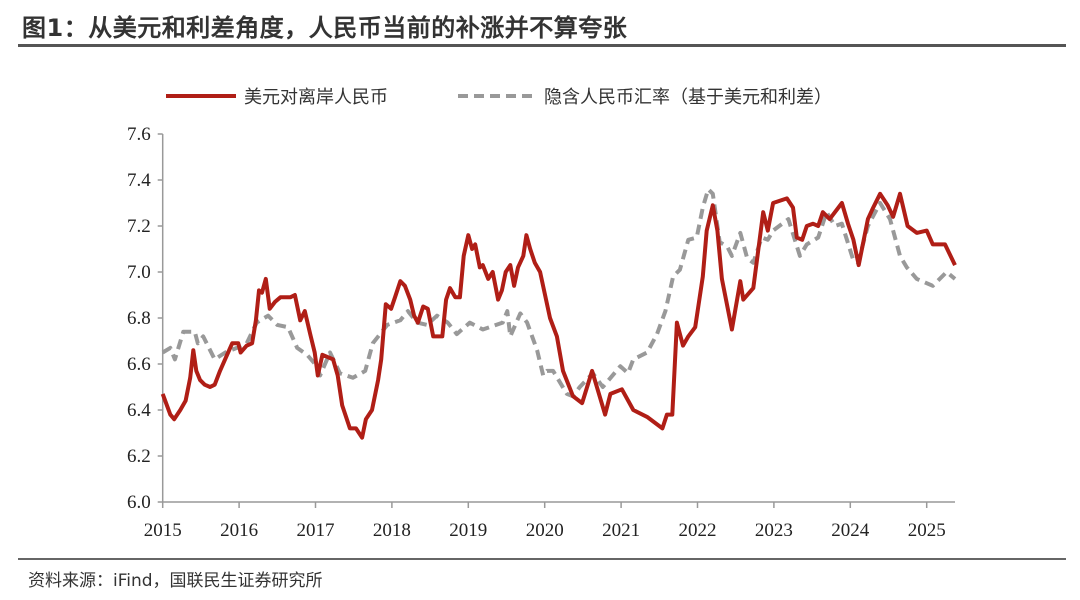 The height and width of the screenshot is (600, 1080). I want to click on legend-label-implied: 隐含人民币汇率（基于美元和利差）, so click(688, 97).